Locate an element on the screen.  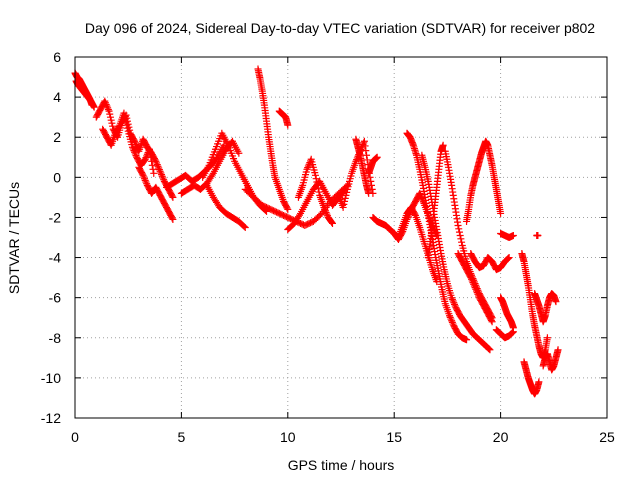
y-axis-label: SDTVAR / TECUs is located at coordinates (14, 238).